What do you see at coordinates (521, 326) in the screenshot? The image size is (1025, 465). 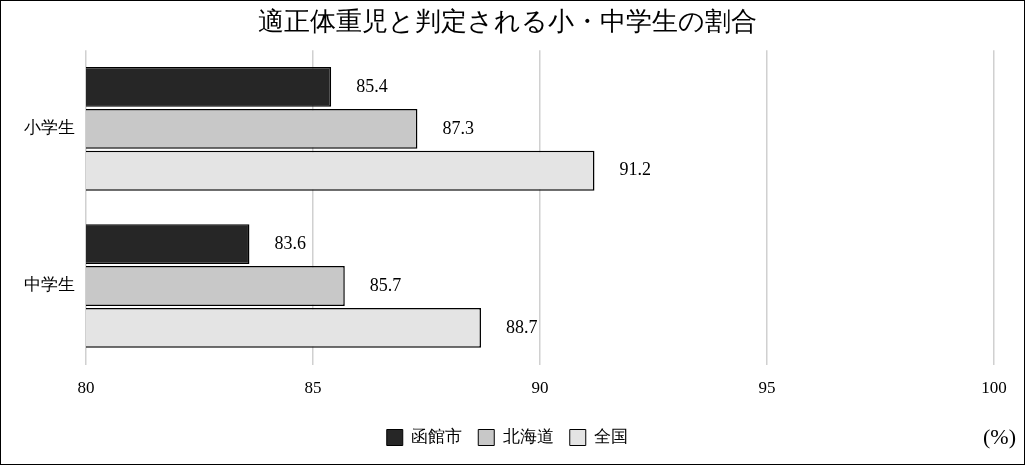 I see `data-label: 88.7` at bounding box center [521, 326].